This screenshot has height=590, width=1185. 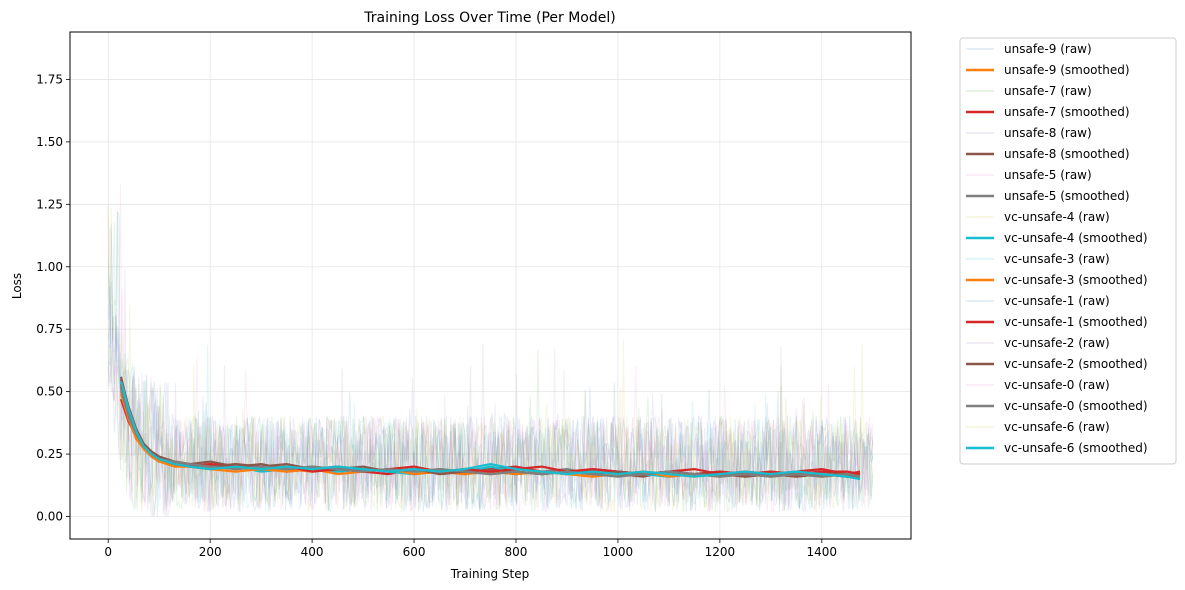 What do you see at coordinates (1057, 343) in the screenshot?
I see `legend-label: vc-unsafe-2 (raw)` at bounding box center [1057, 343].